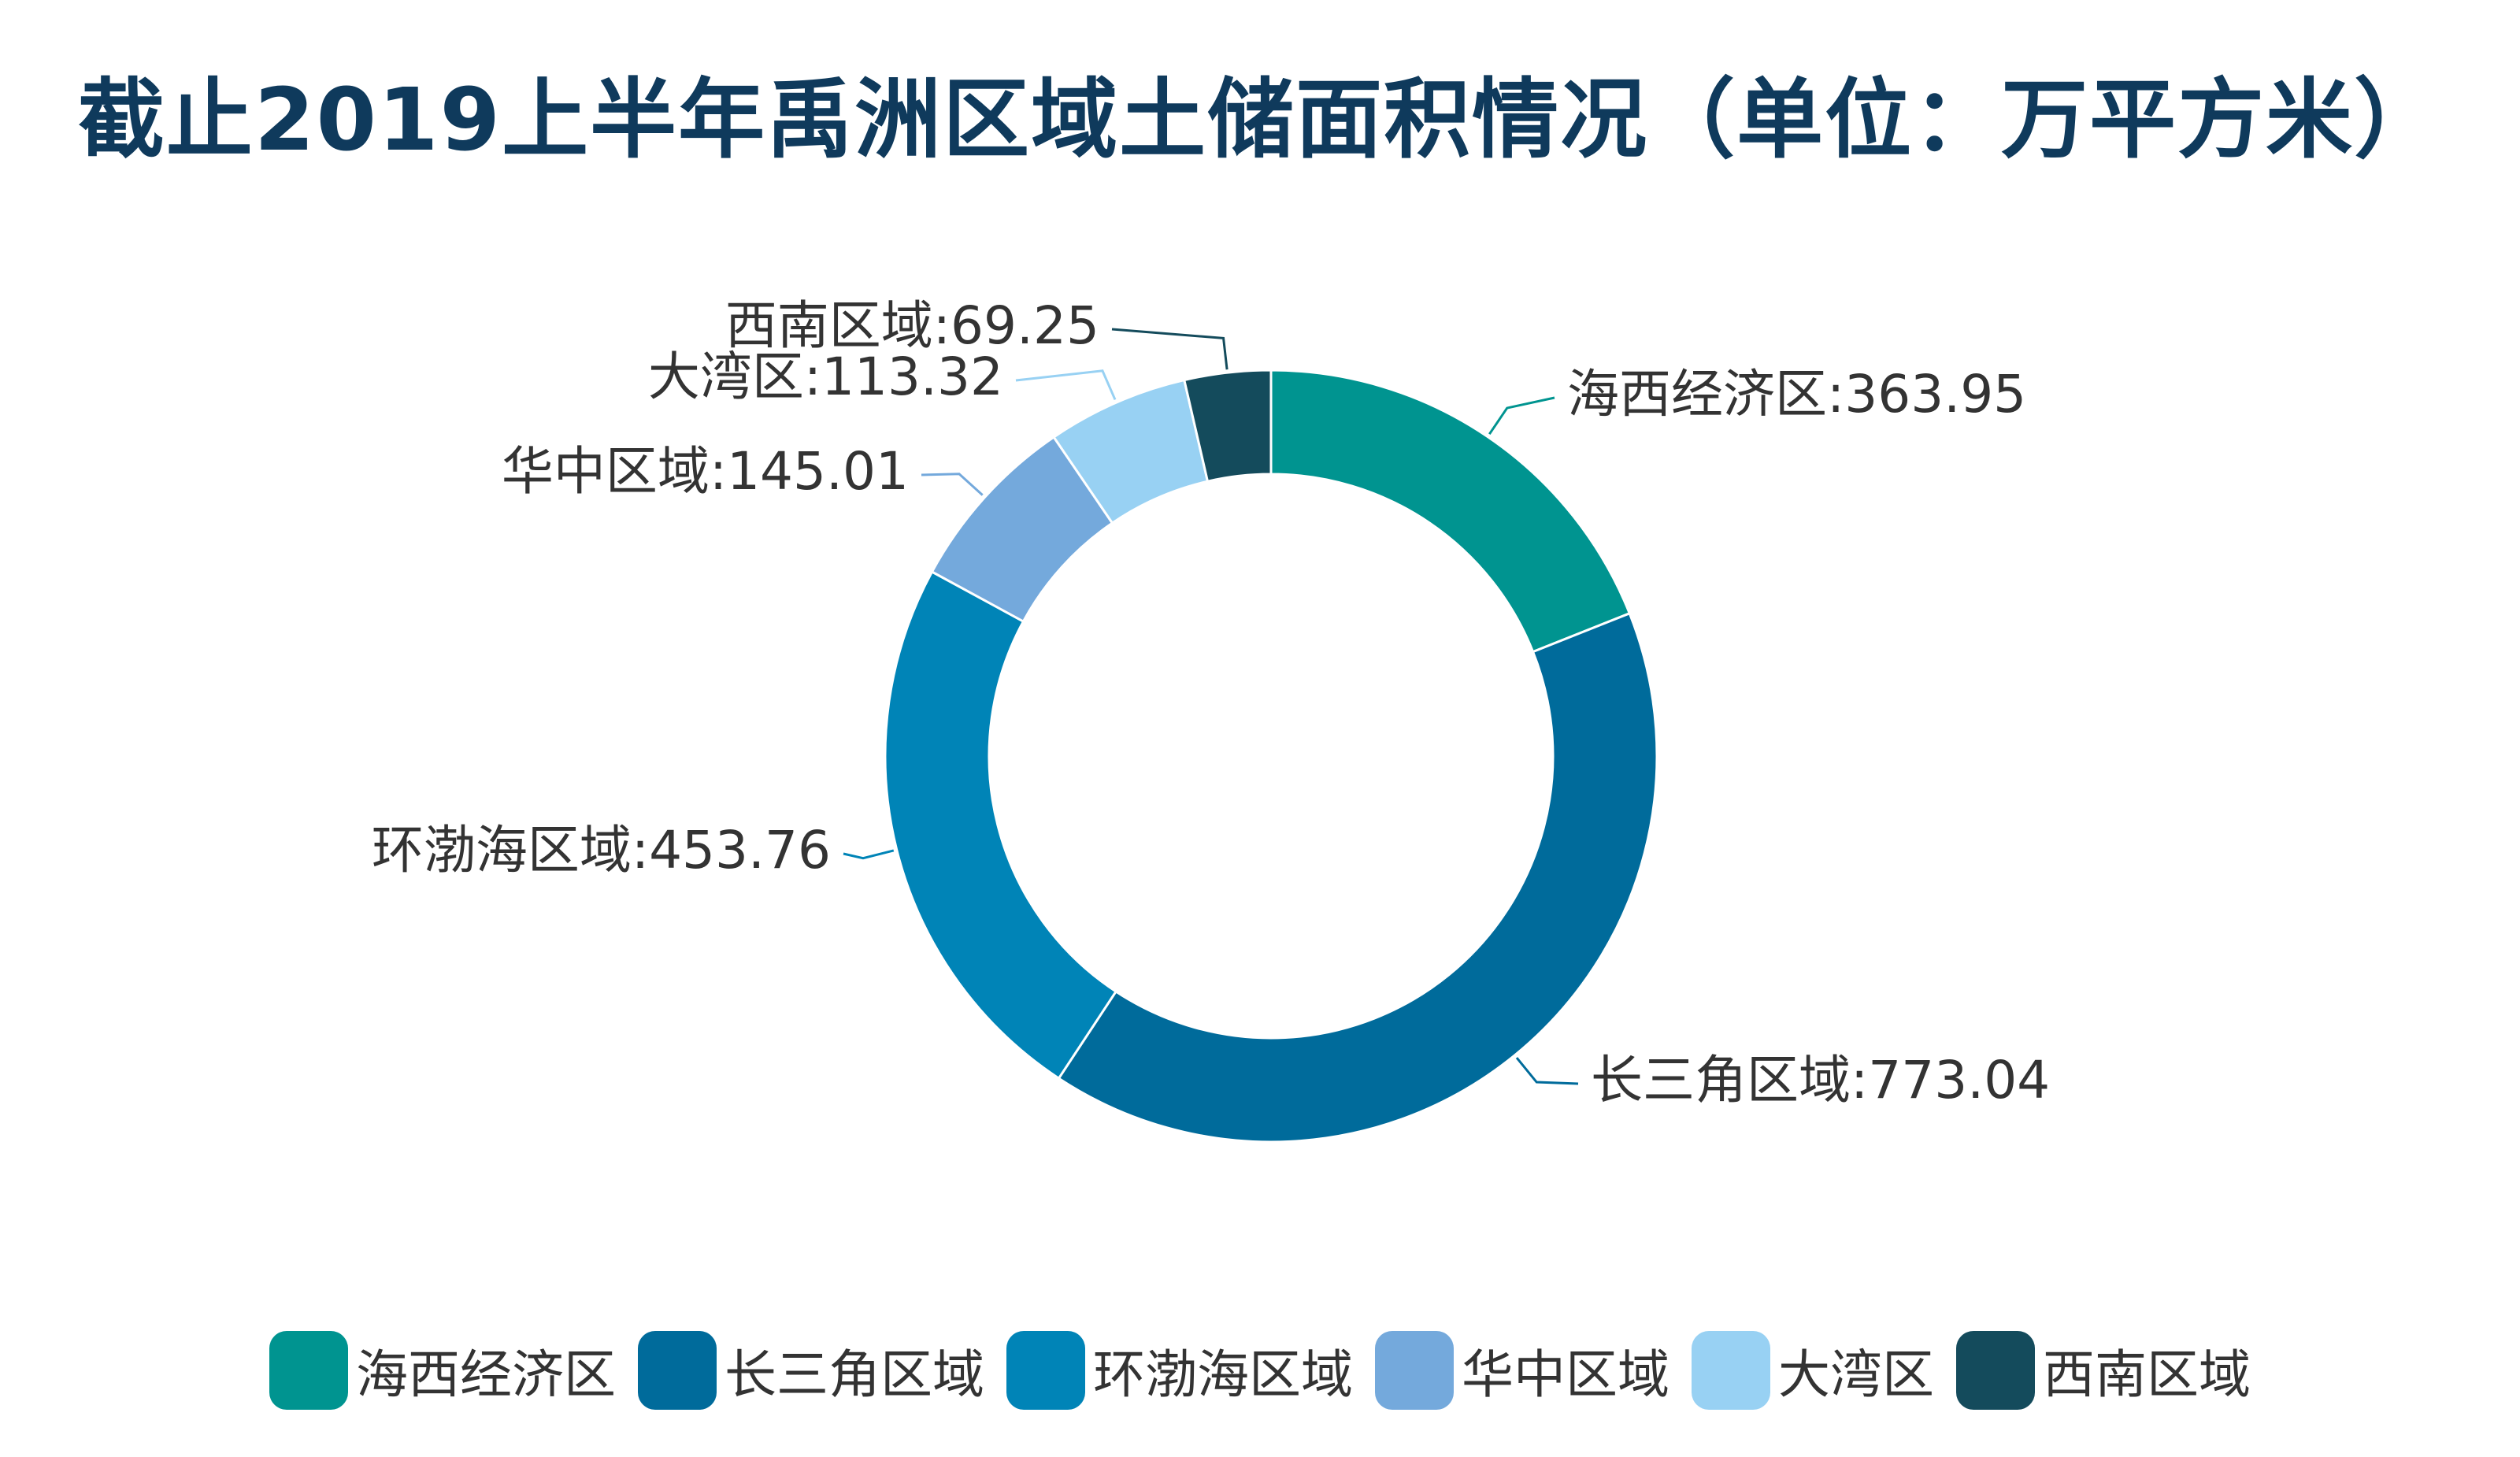 The width and height of the screenshot is (2520, 1457). What do you see at coordinates (1223, 1374) in the screenshot?
I see `legend-label: 环渤海区域` at bounding box center [1223, 1374].